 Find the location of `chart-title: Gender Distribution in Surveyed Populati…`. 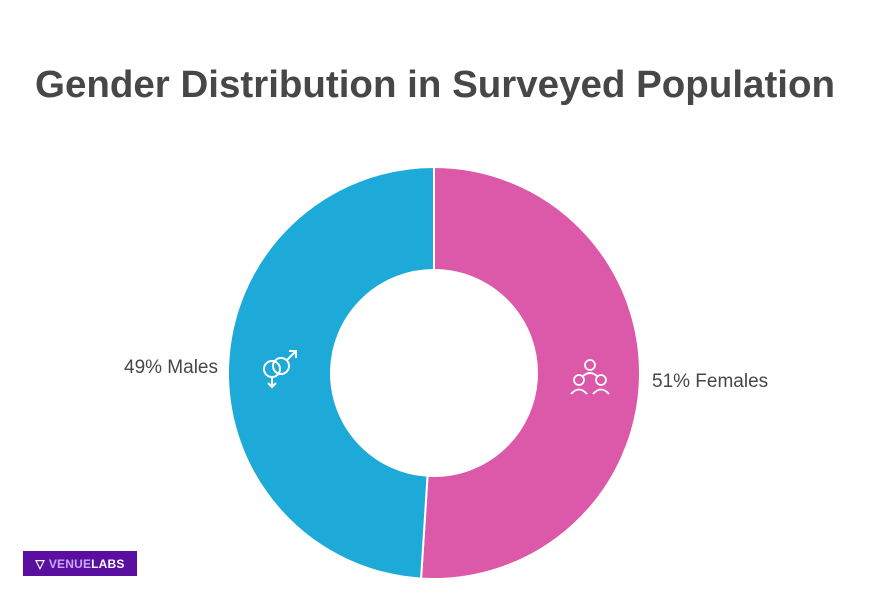

chart-title: Gender Distribution in Surveyed Populati… is located at coordinates (435, 85).